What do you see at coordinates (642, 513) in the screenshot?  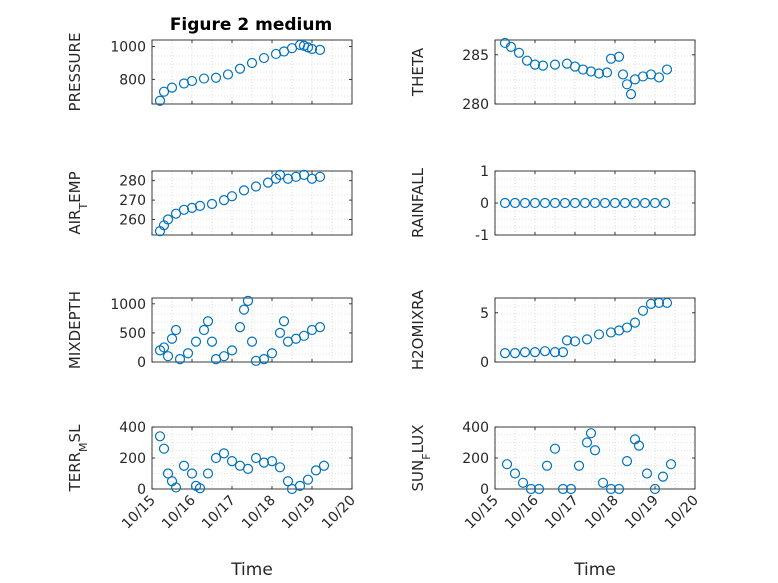 I see `x-tick-label: 10/19` at bounding box center [642, 513].